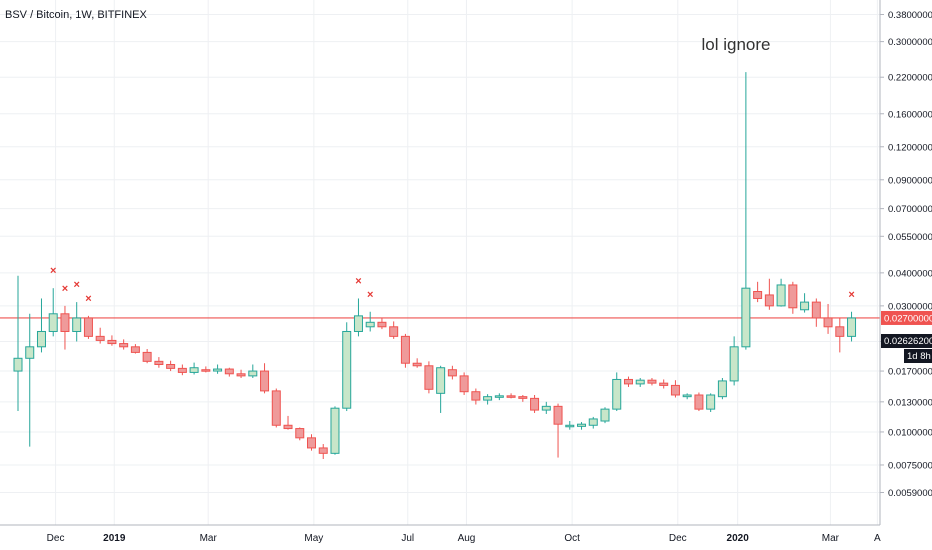 The height and width of the screenshot is (550, 932). What do you see at coordinates (452, 285) in the screenshot?
I see `x-markers: × × × × × × ×` at bounding box center [452, 285].